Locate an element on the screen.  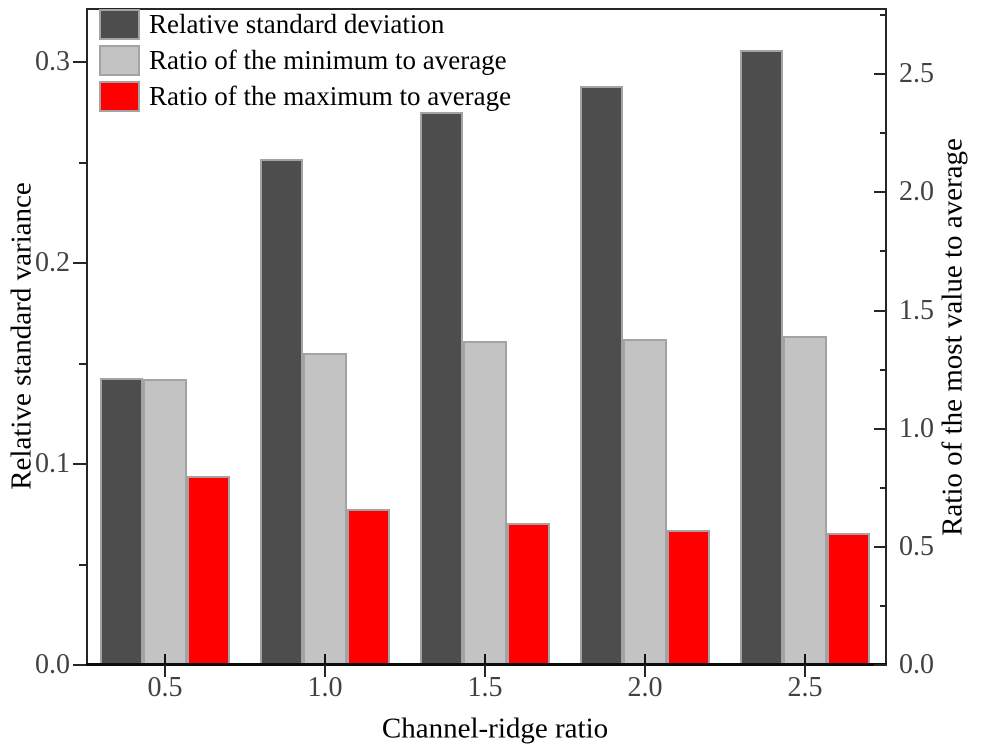
legend-label: Ratio of the maximum to average is located at coordinates (330, 96).